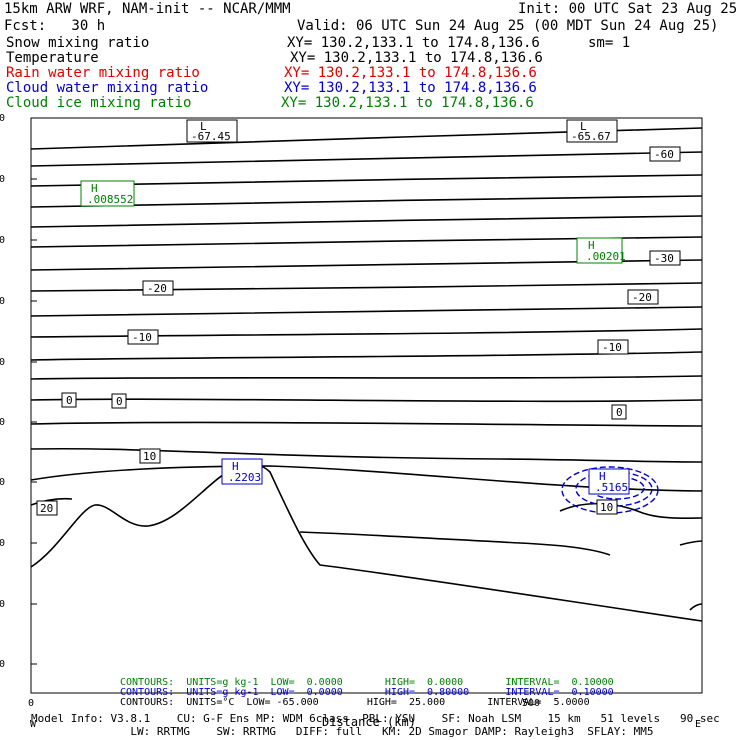 This screenshot has width=740, height=740. I want to click on x-right-marker: E, so click(698, 724).